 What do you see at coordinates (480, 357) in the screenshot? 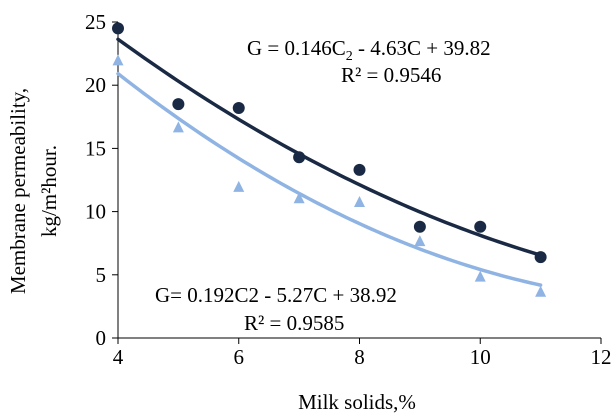
I see `x-tick-label: 10` at bounding box center [480, 357].